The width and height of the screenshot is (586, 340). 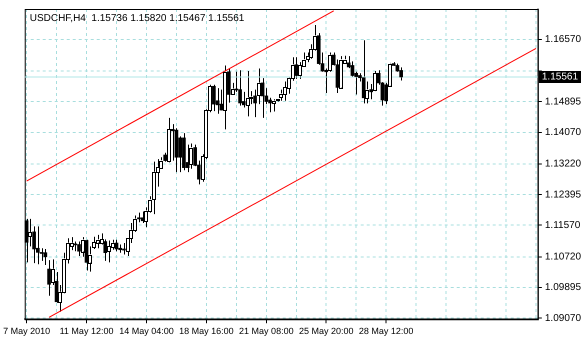 What do you see at coordinates (326, 331) in the screenshot?
I see `x-tick-label: 25 May 20:00` at bounding box center [326, 331].